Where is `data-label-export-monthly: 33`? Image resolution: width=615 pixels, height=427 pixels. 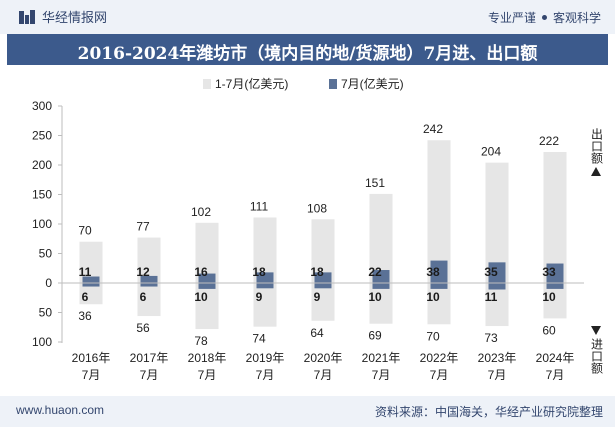 data-label-export-monthly: 33 is located at coordinates (549, 272).